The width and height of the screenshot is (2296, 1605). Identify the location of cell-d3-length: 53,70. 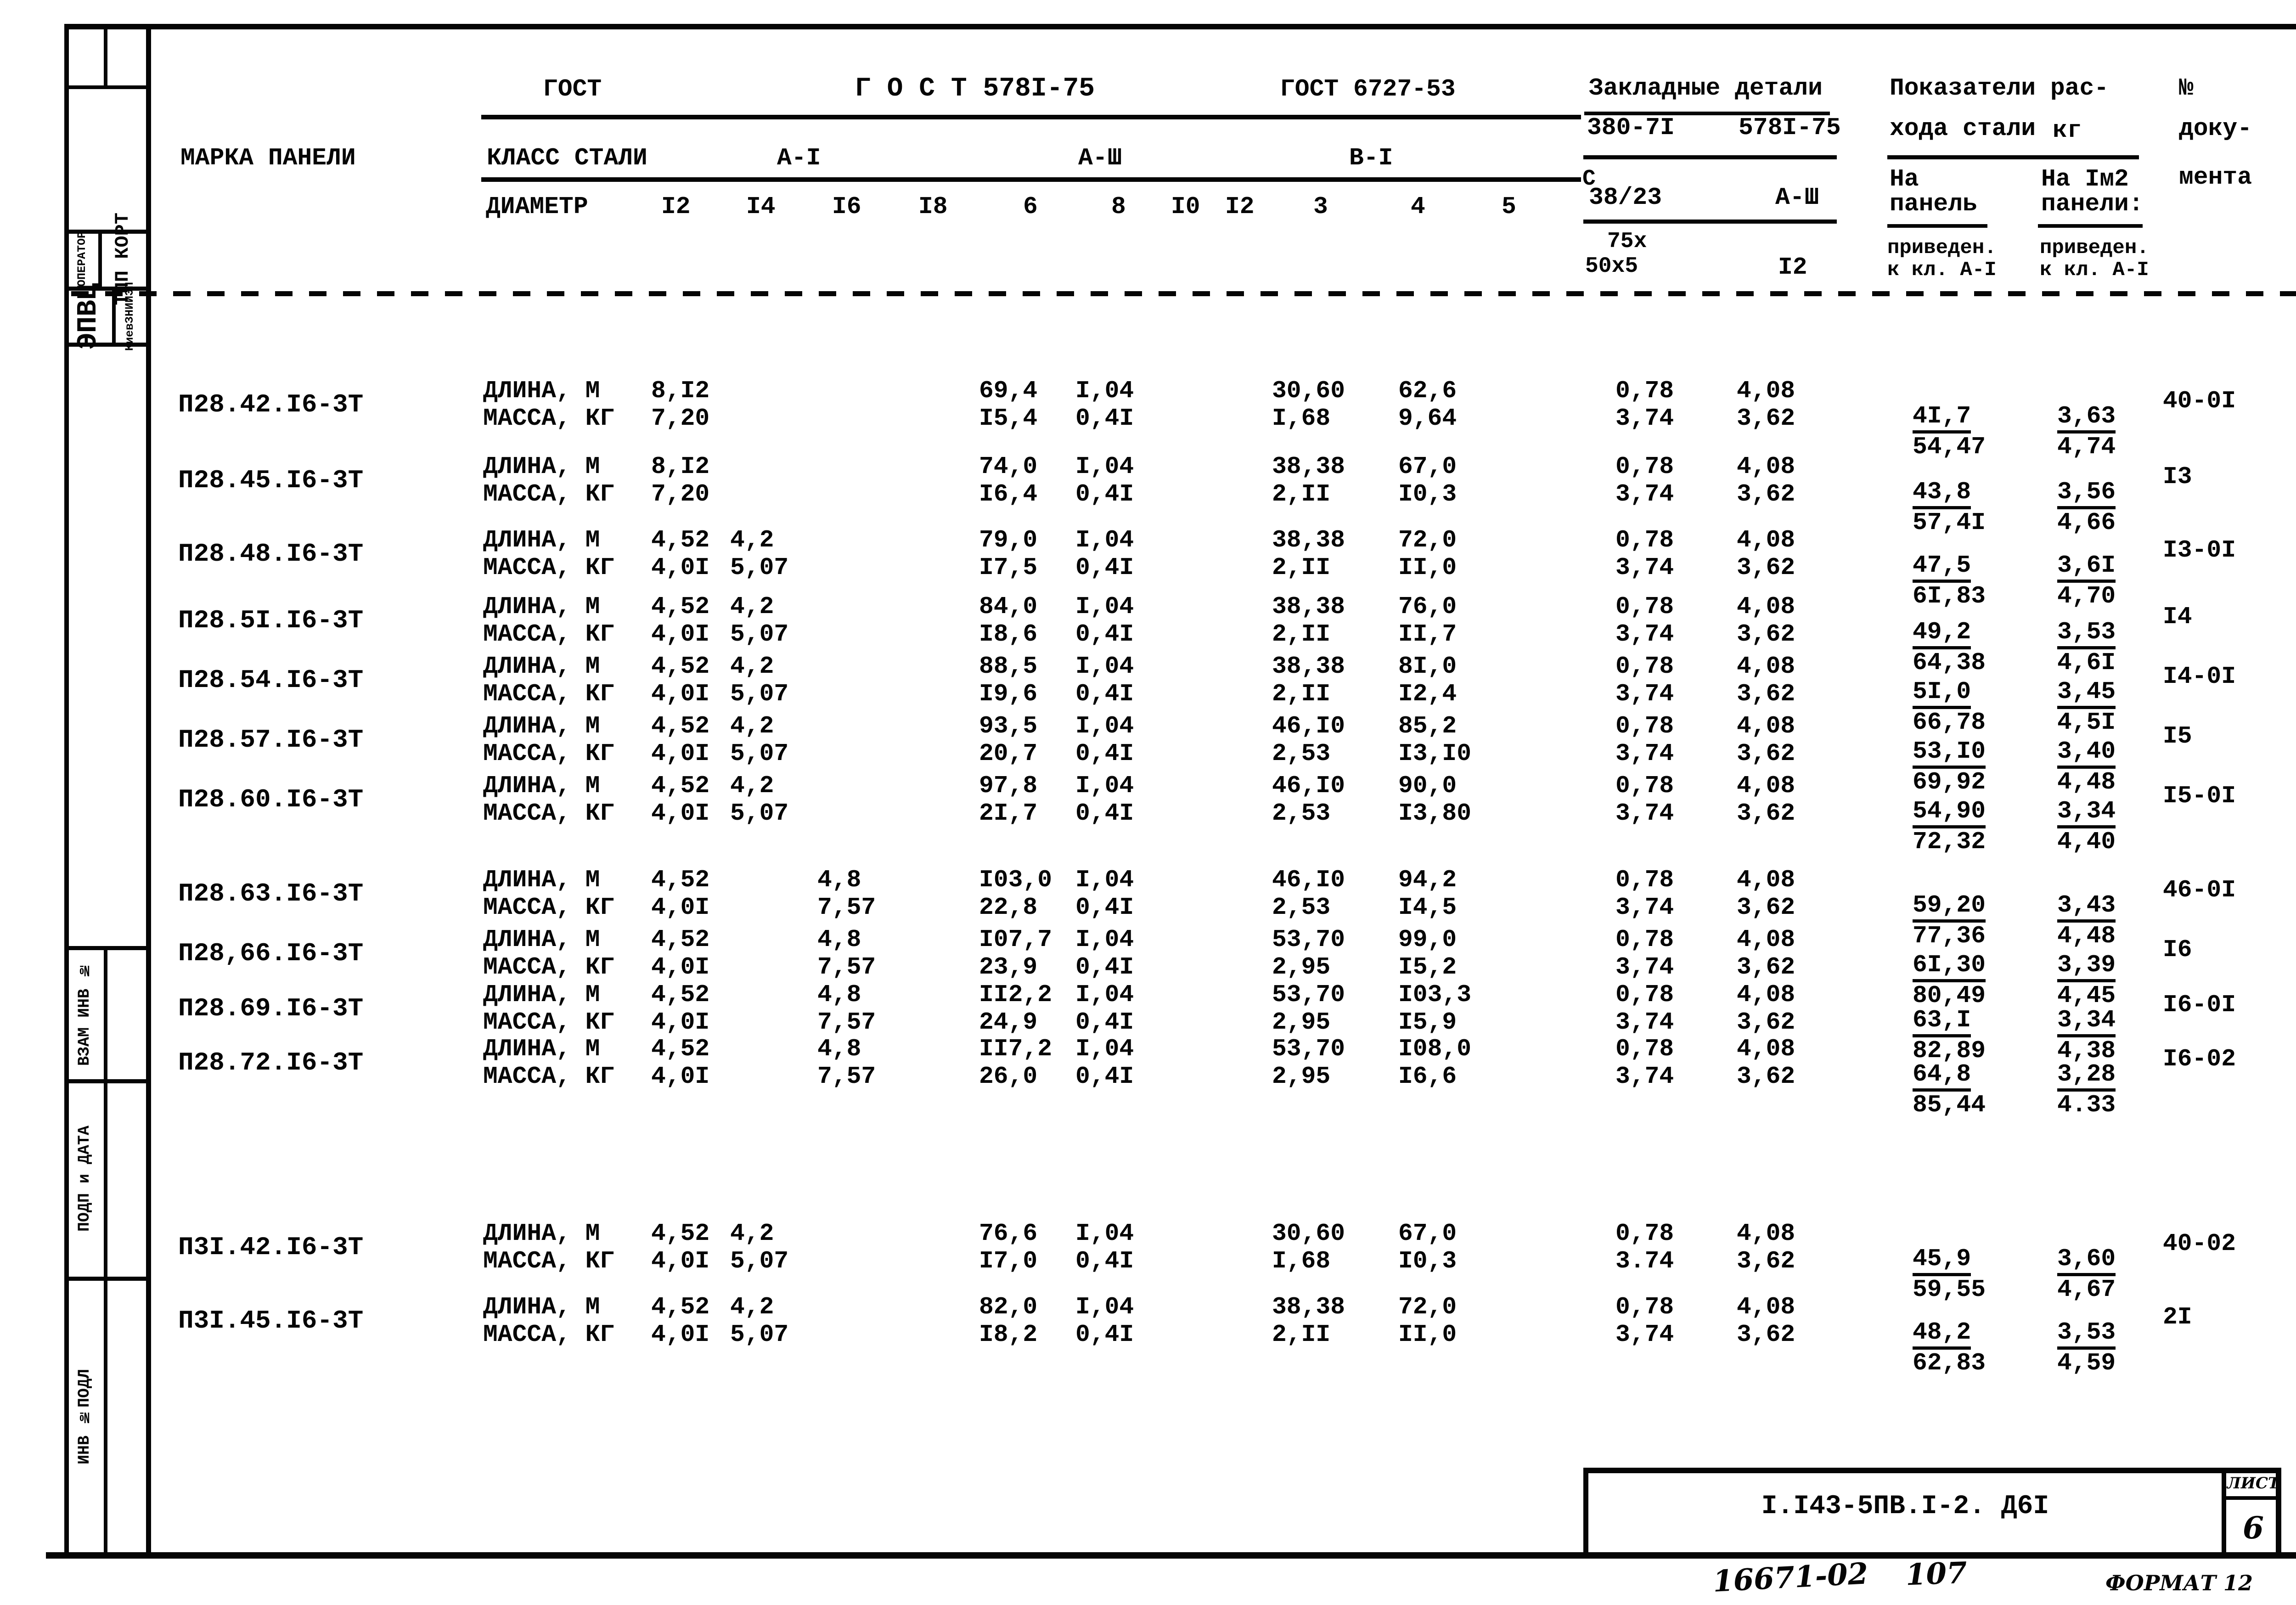
(1309, 939).